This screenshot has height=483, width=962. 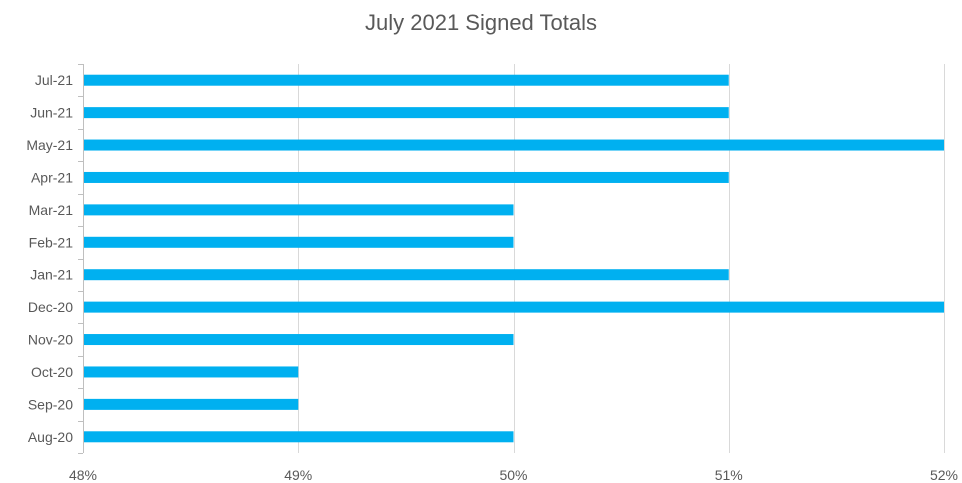 What do you see at coordinates (481, 22) in the screenshot?
I see `chart-title: July 2021 Signed Totals` at bounding box center [481, 22].